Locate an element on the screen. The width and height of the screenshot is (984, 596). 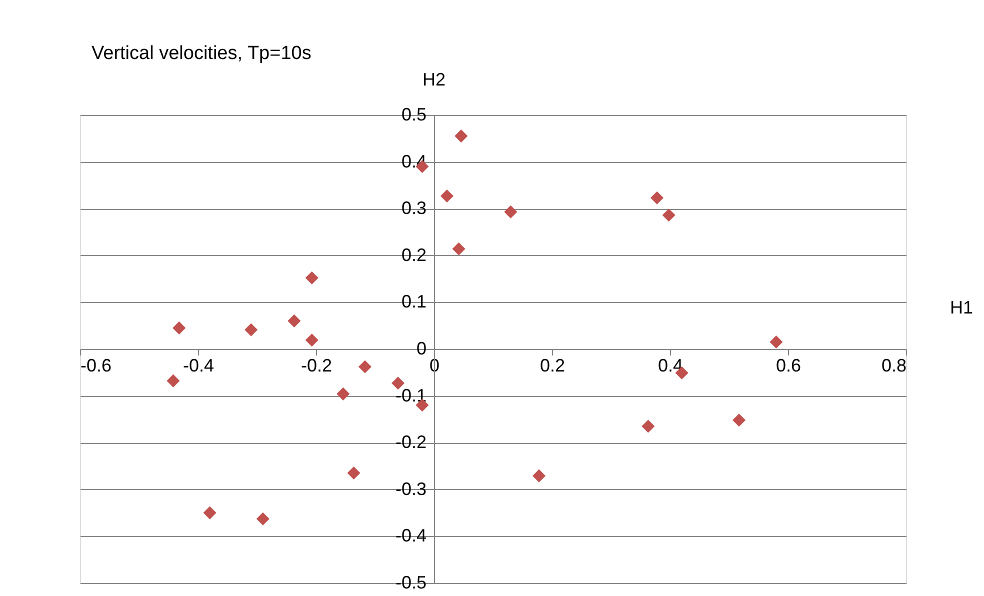
y-tick-label: 0 is located at coordinates (421, 348).